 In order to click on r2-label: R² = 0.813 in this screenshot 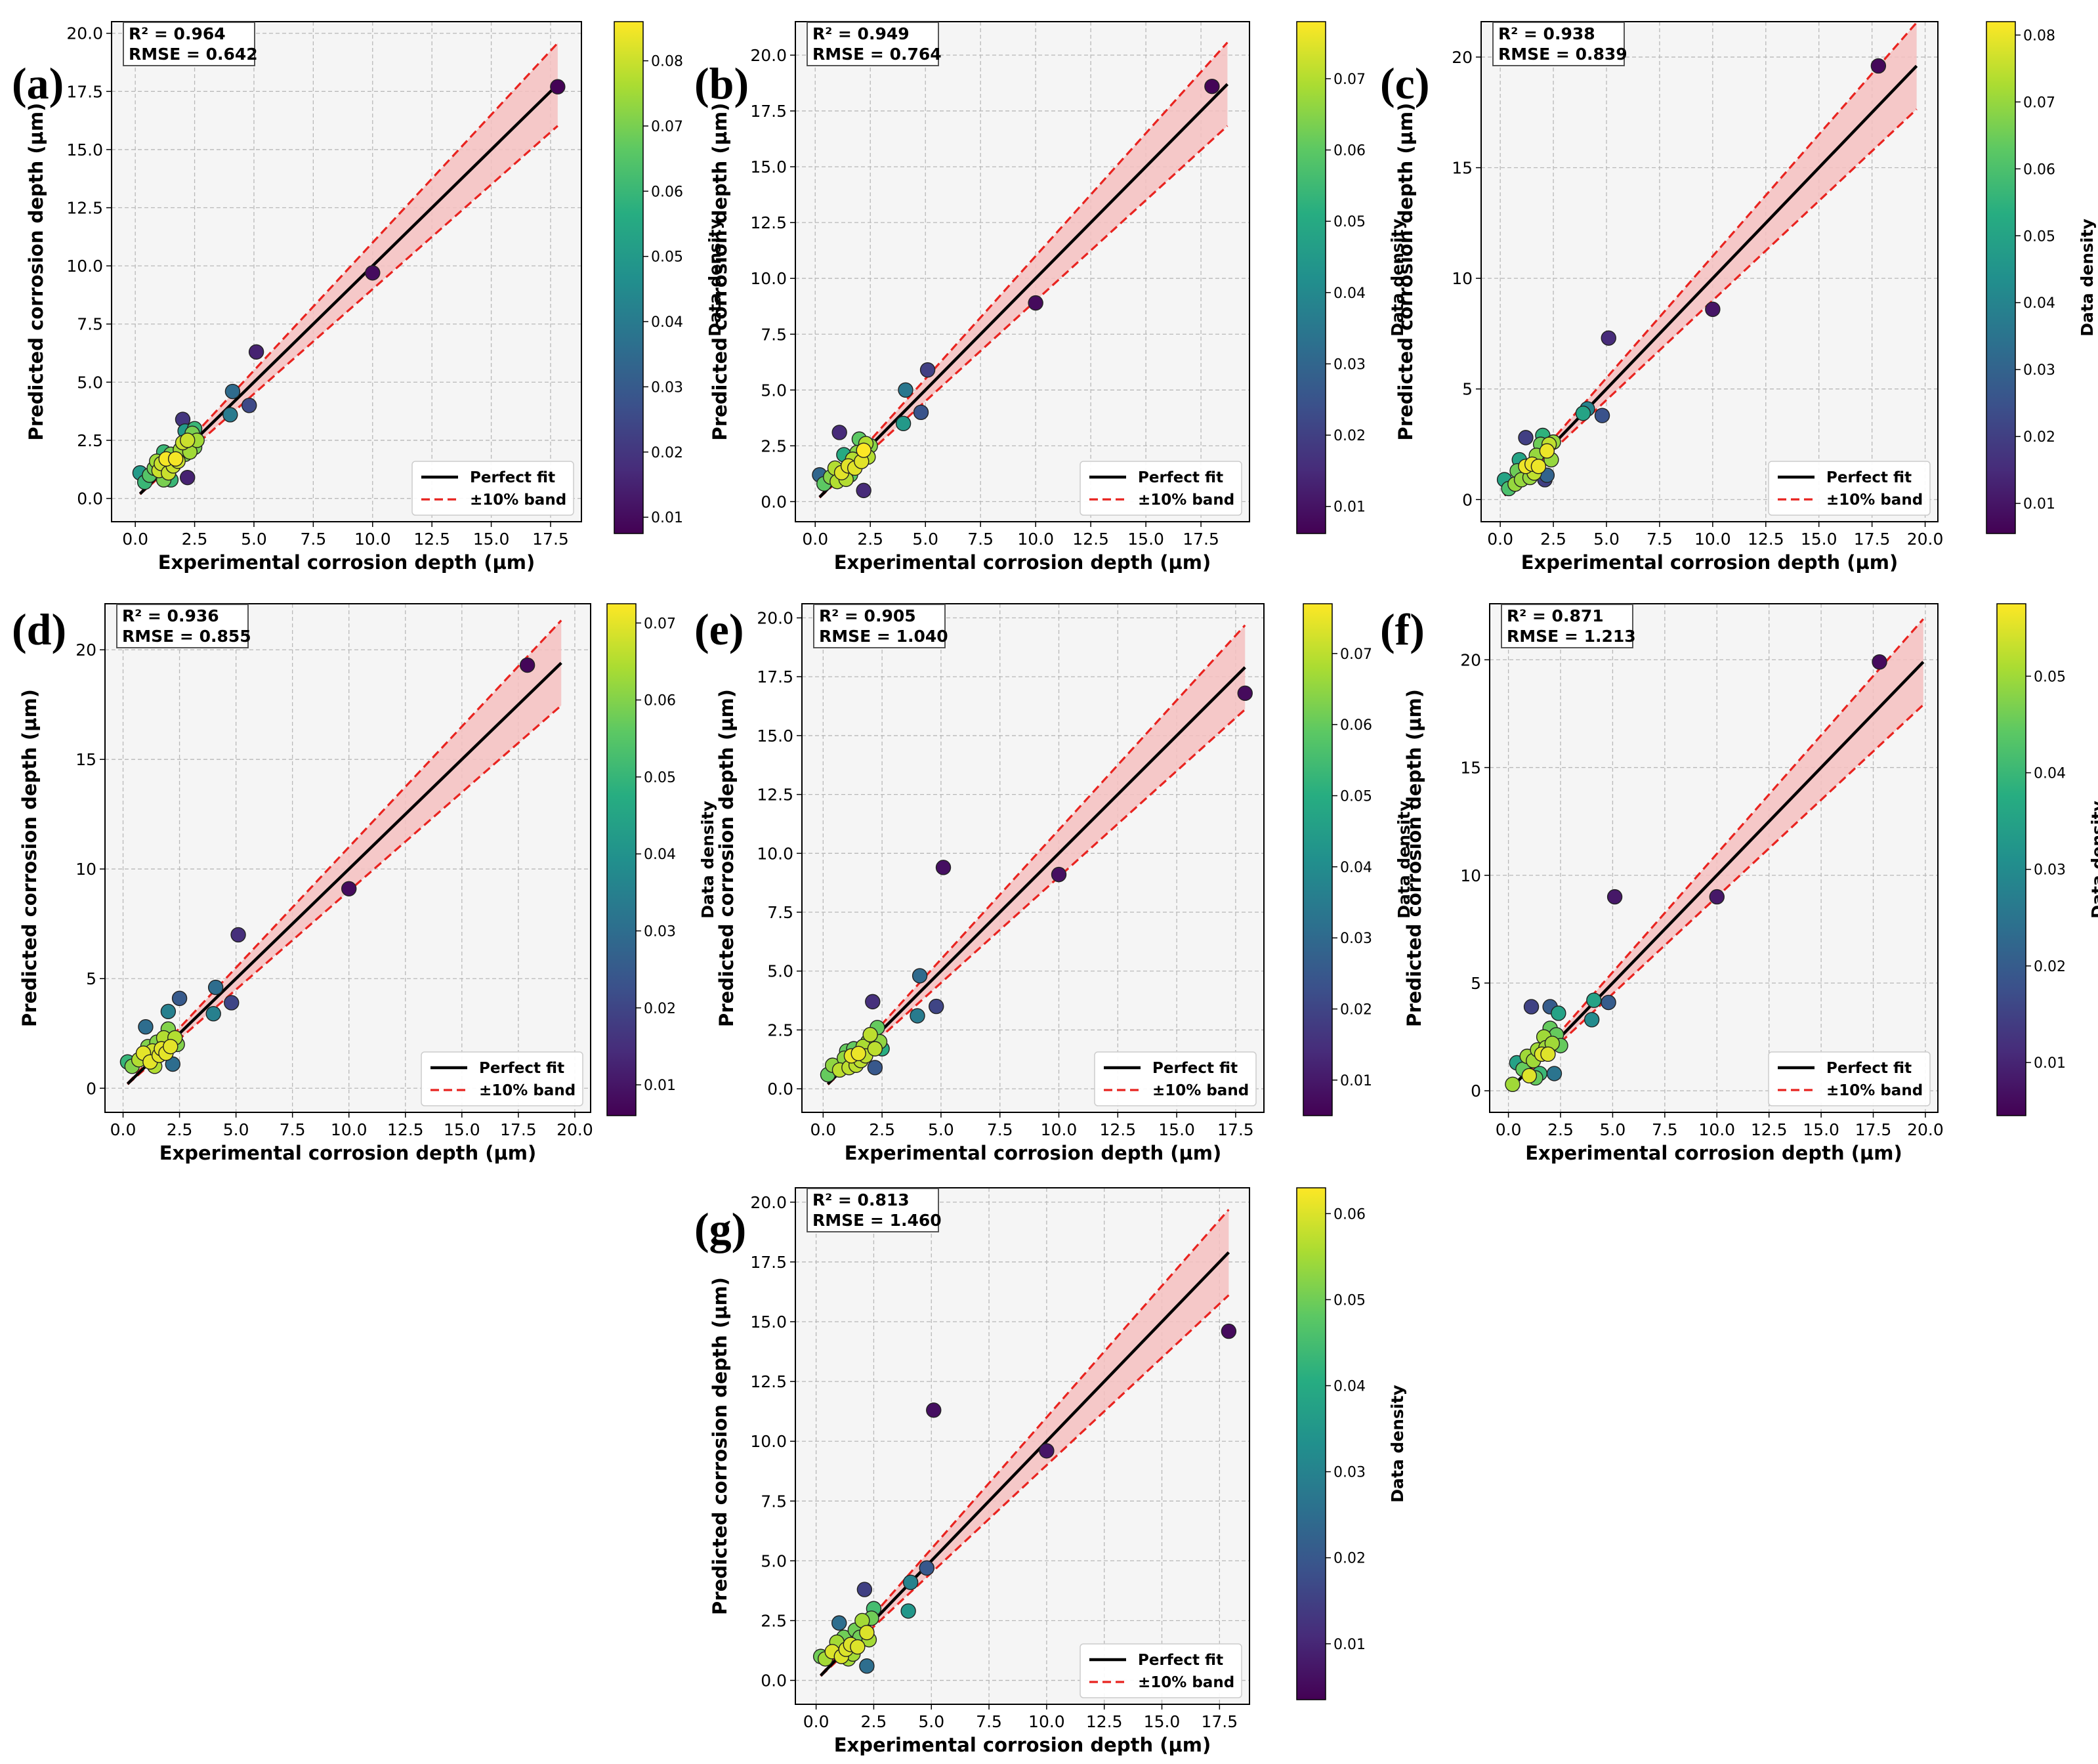, I will do `click(861, 1199)`.